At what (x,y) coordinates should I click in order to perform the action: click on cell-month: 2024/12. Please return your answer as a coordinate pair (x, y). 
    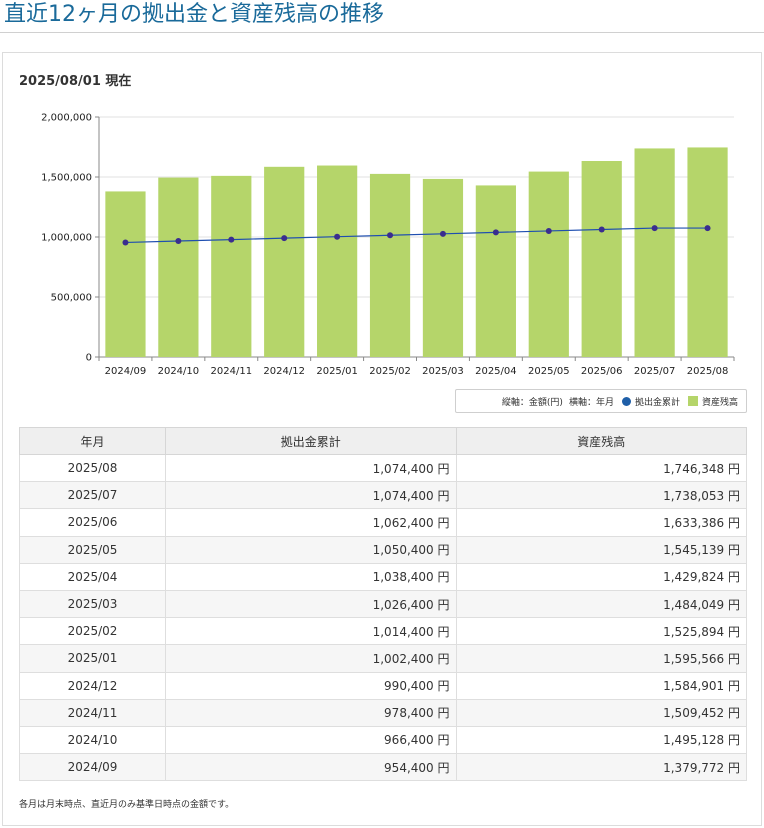
    Looking at the image, I should click on (92, 685).